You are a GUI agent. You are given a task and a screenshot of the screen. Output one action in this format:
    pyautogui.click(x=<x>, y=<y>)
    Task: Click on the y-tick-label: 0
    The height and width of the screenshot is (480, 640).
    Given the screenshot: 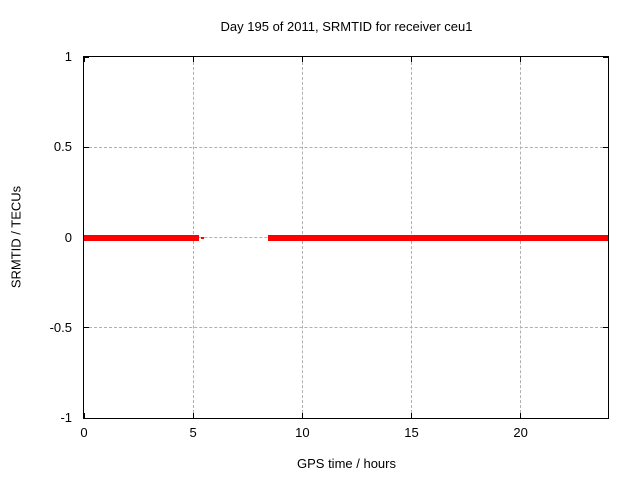 What is the action you would take?
    pyautogui.click(x=68, y=237)
    